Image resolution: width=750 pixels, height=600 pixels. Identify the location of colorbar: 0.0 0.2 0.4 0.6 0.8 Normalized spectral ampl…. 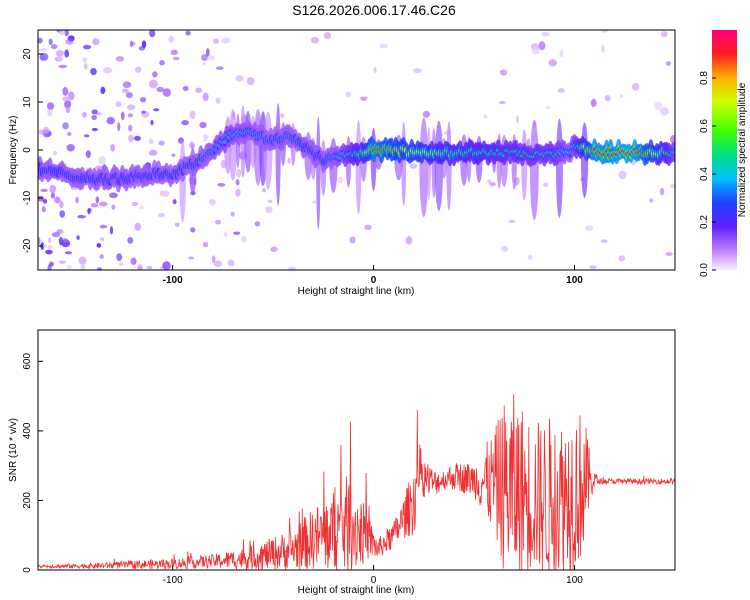
(723, 153).